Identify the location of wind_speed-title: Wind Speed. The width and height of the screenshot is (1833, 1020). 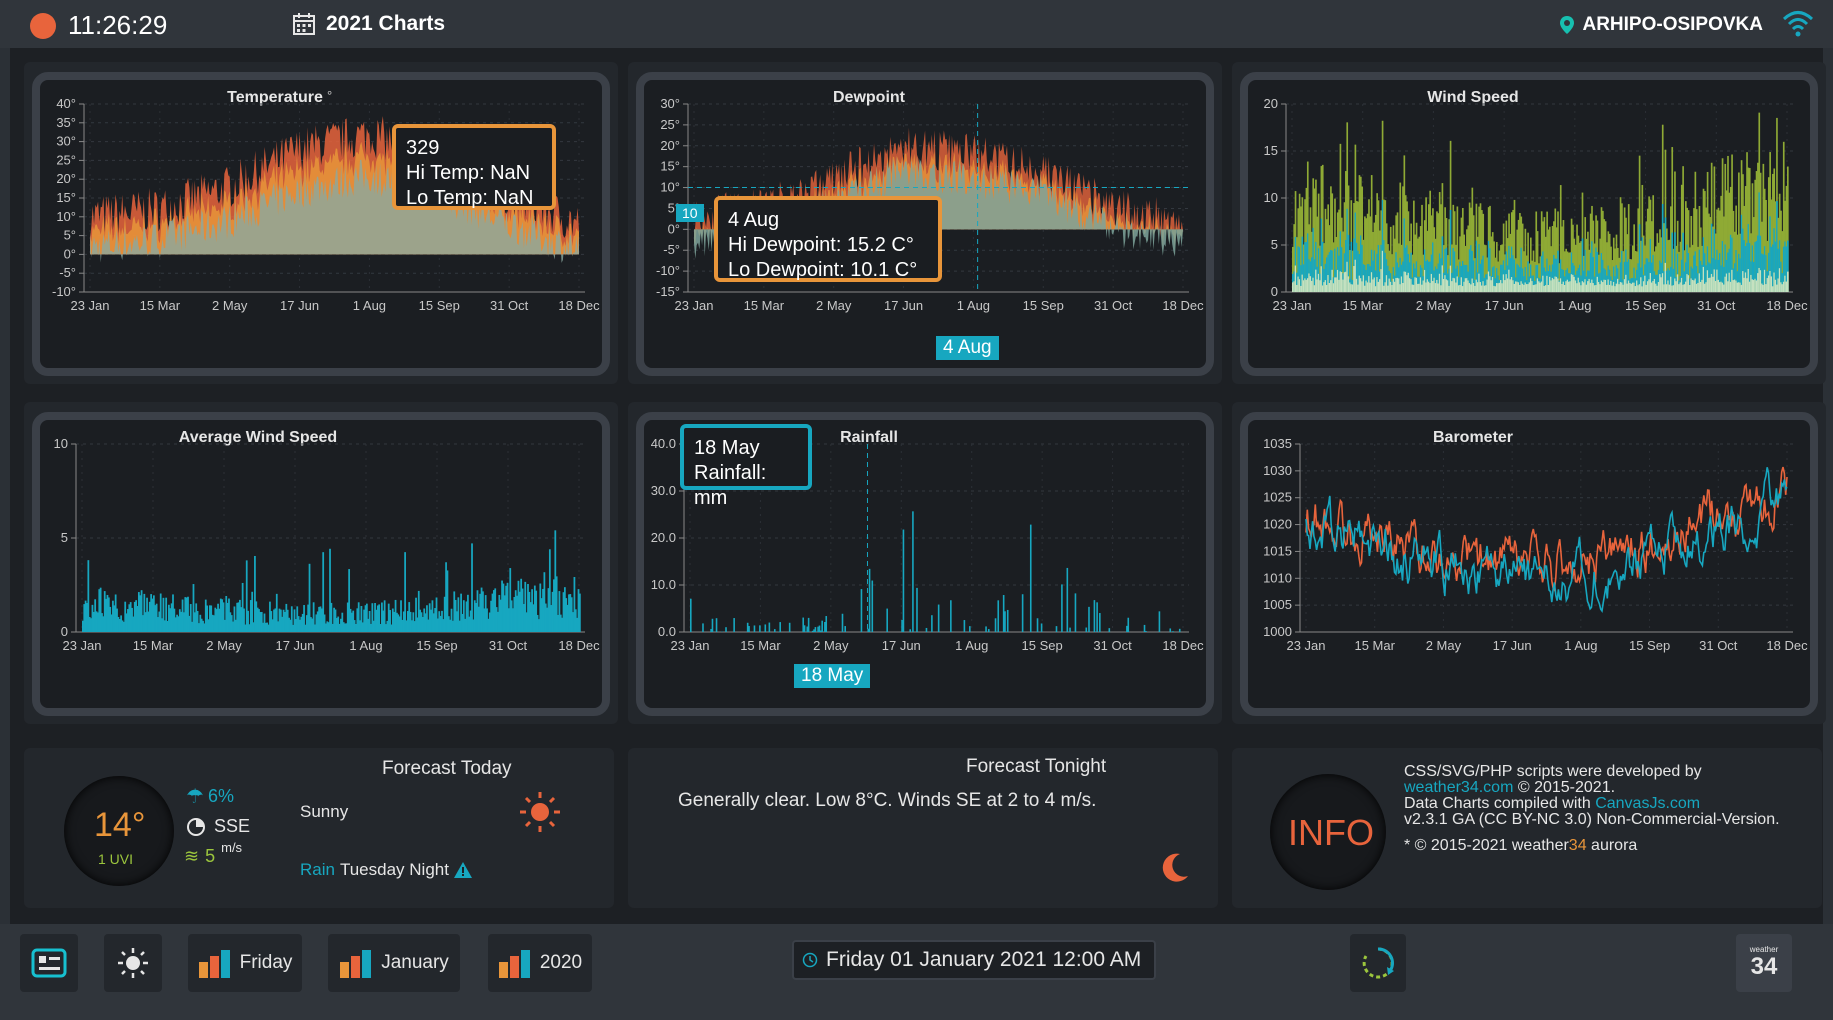
(1472, 97).